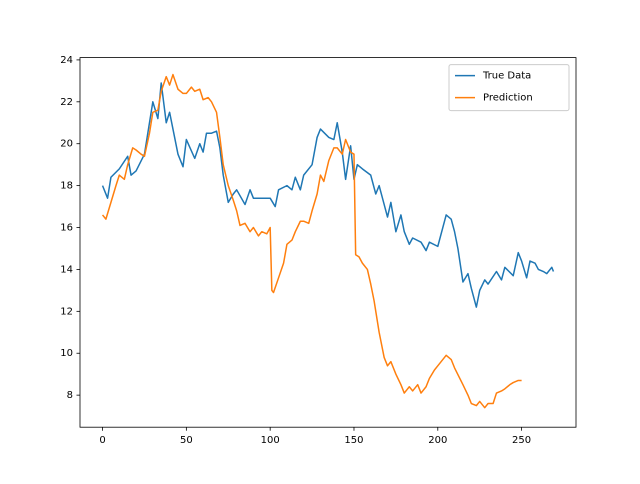 The image size is (640, 484). What do you see at coordinates (66, 186) in the screenshot?
I see `y-tick-label: 18` at bounding box center [66, 186].